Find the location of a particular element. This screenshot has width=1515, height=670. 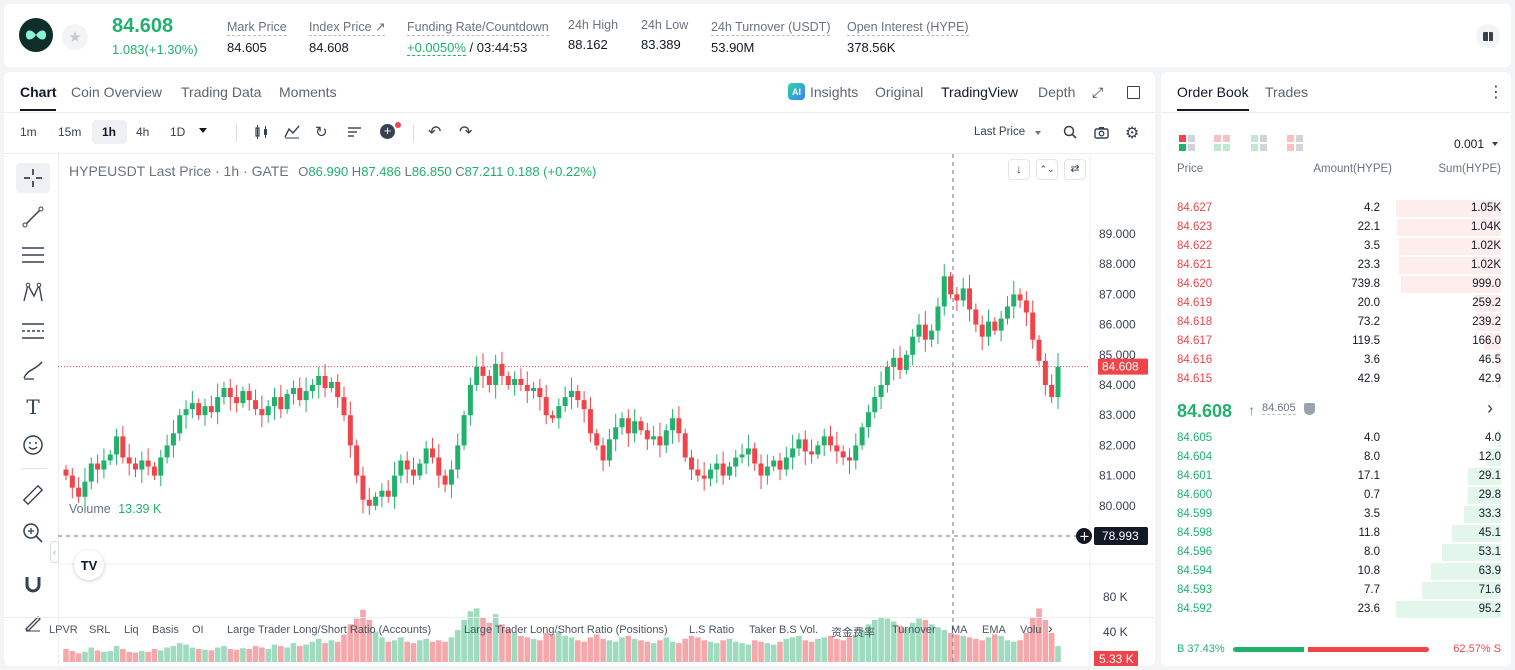

ask-row: 84.618 73.2 239.2 is located at coordinates (1336, 322).